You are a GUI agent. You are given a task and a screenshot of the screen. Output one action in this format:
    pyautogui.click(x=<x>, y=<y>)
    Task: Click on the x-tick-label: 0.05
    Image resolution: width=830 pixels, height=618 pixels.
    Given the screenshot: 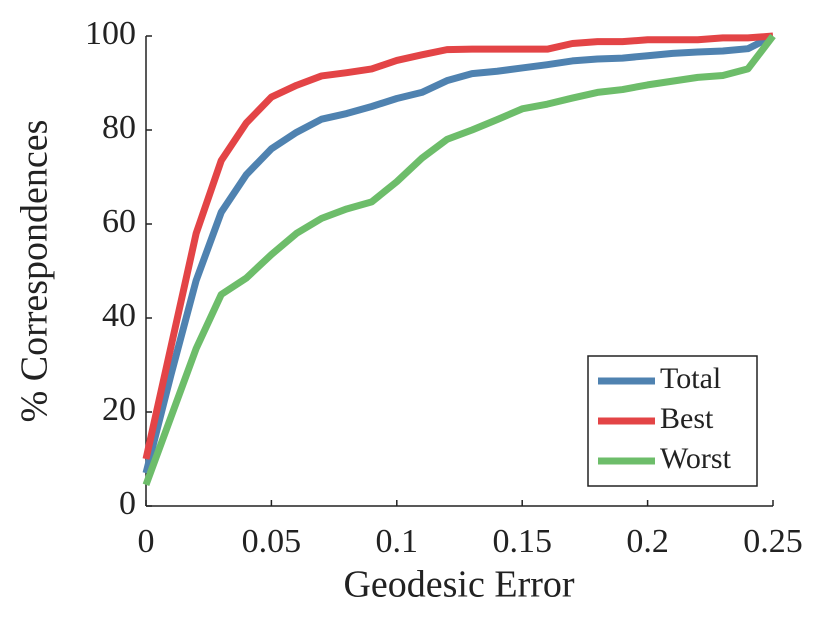 What is the action you would take?
    pyautogui.click(x=272, y=541)
    